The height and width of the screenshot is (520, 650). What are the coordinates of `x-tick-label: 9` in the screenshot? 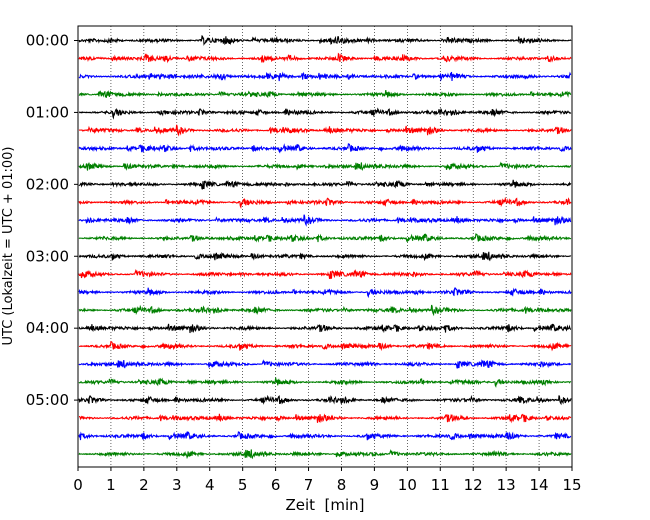 It's located at (375, 485).